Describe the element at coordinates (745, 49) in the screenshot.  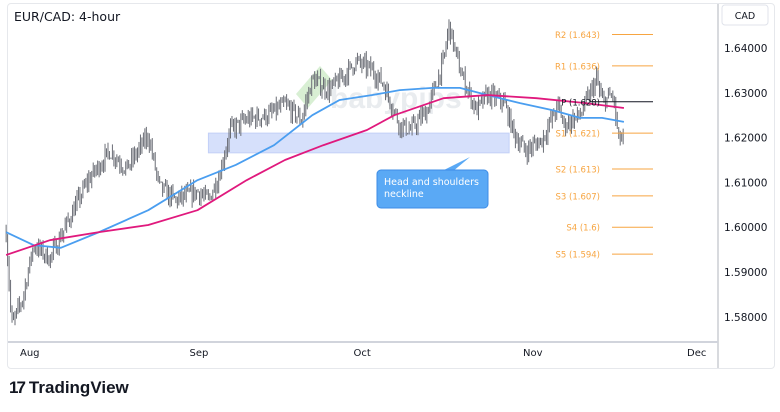
I see `y-tick-label: 1.64000` at that location.